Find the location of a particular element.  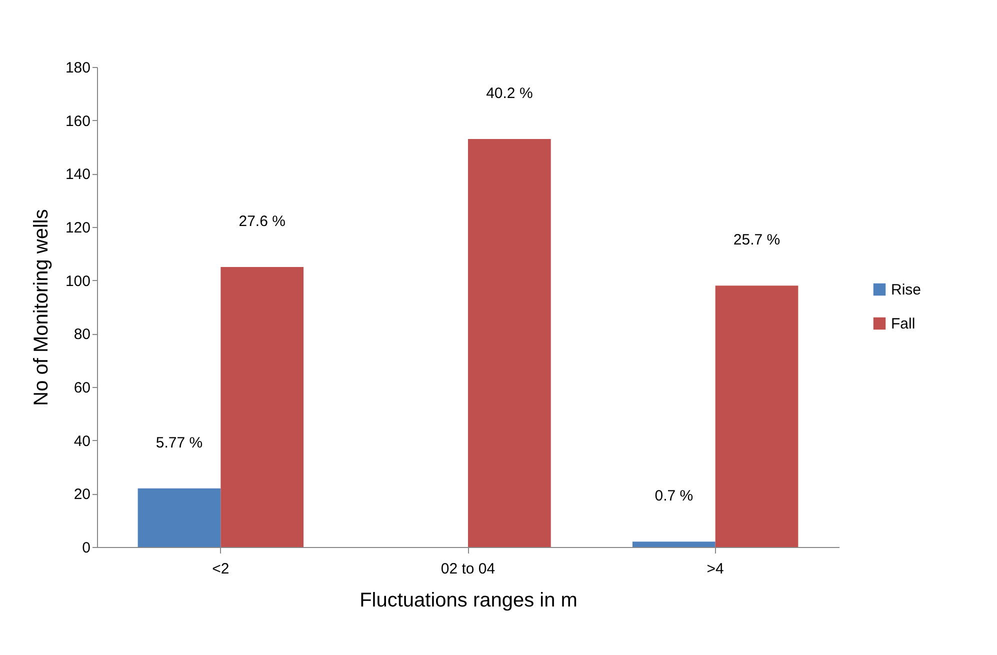

x-tick-label: 02 to 04 is located at coordinates (468, 569).